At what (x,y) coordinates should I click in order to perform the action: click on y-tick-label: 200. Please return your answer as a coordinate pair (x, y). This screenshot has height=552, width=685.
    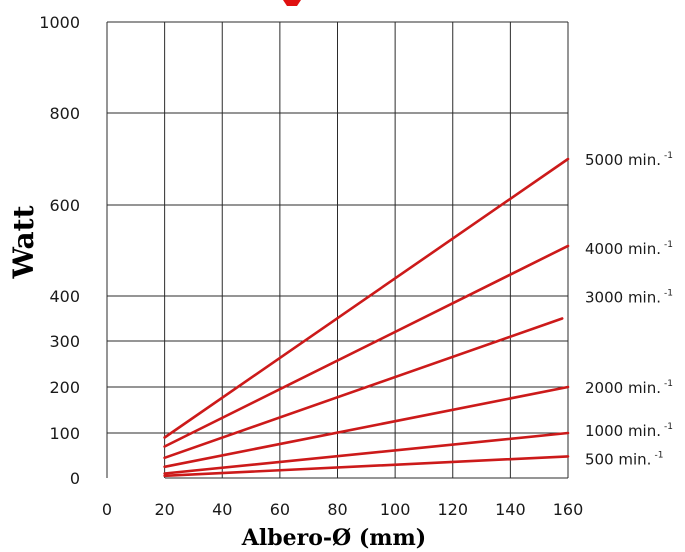
    Looking at the image, I should click on (64, 387).